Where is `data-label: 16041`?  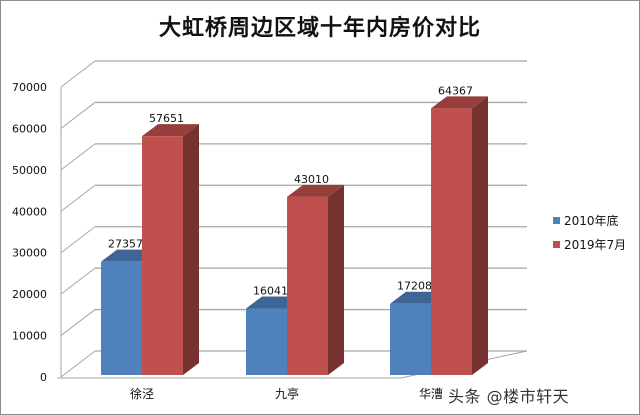
data-label: 16041 is located at coordinates (270, 291).